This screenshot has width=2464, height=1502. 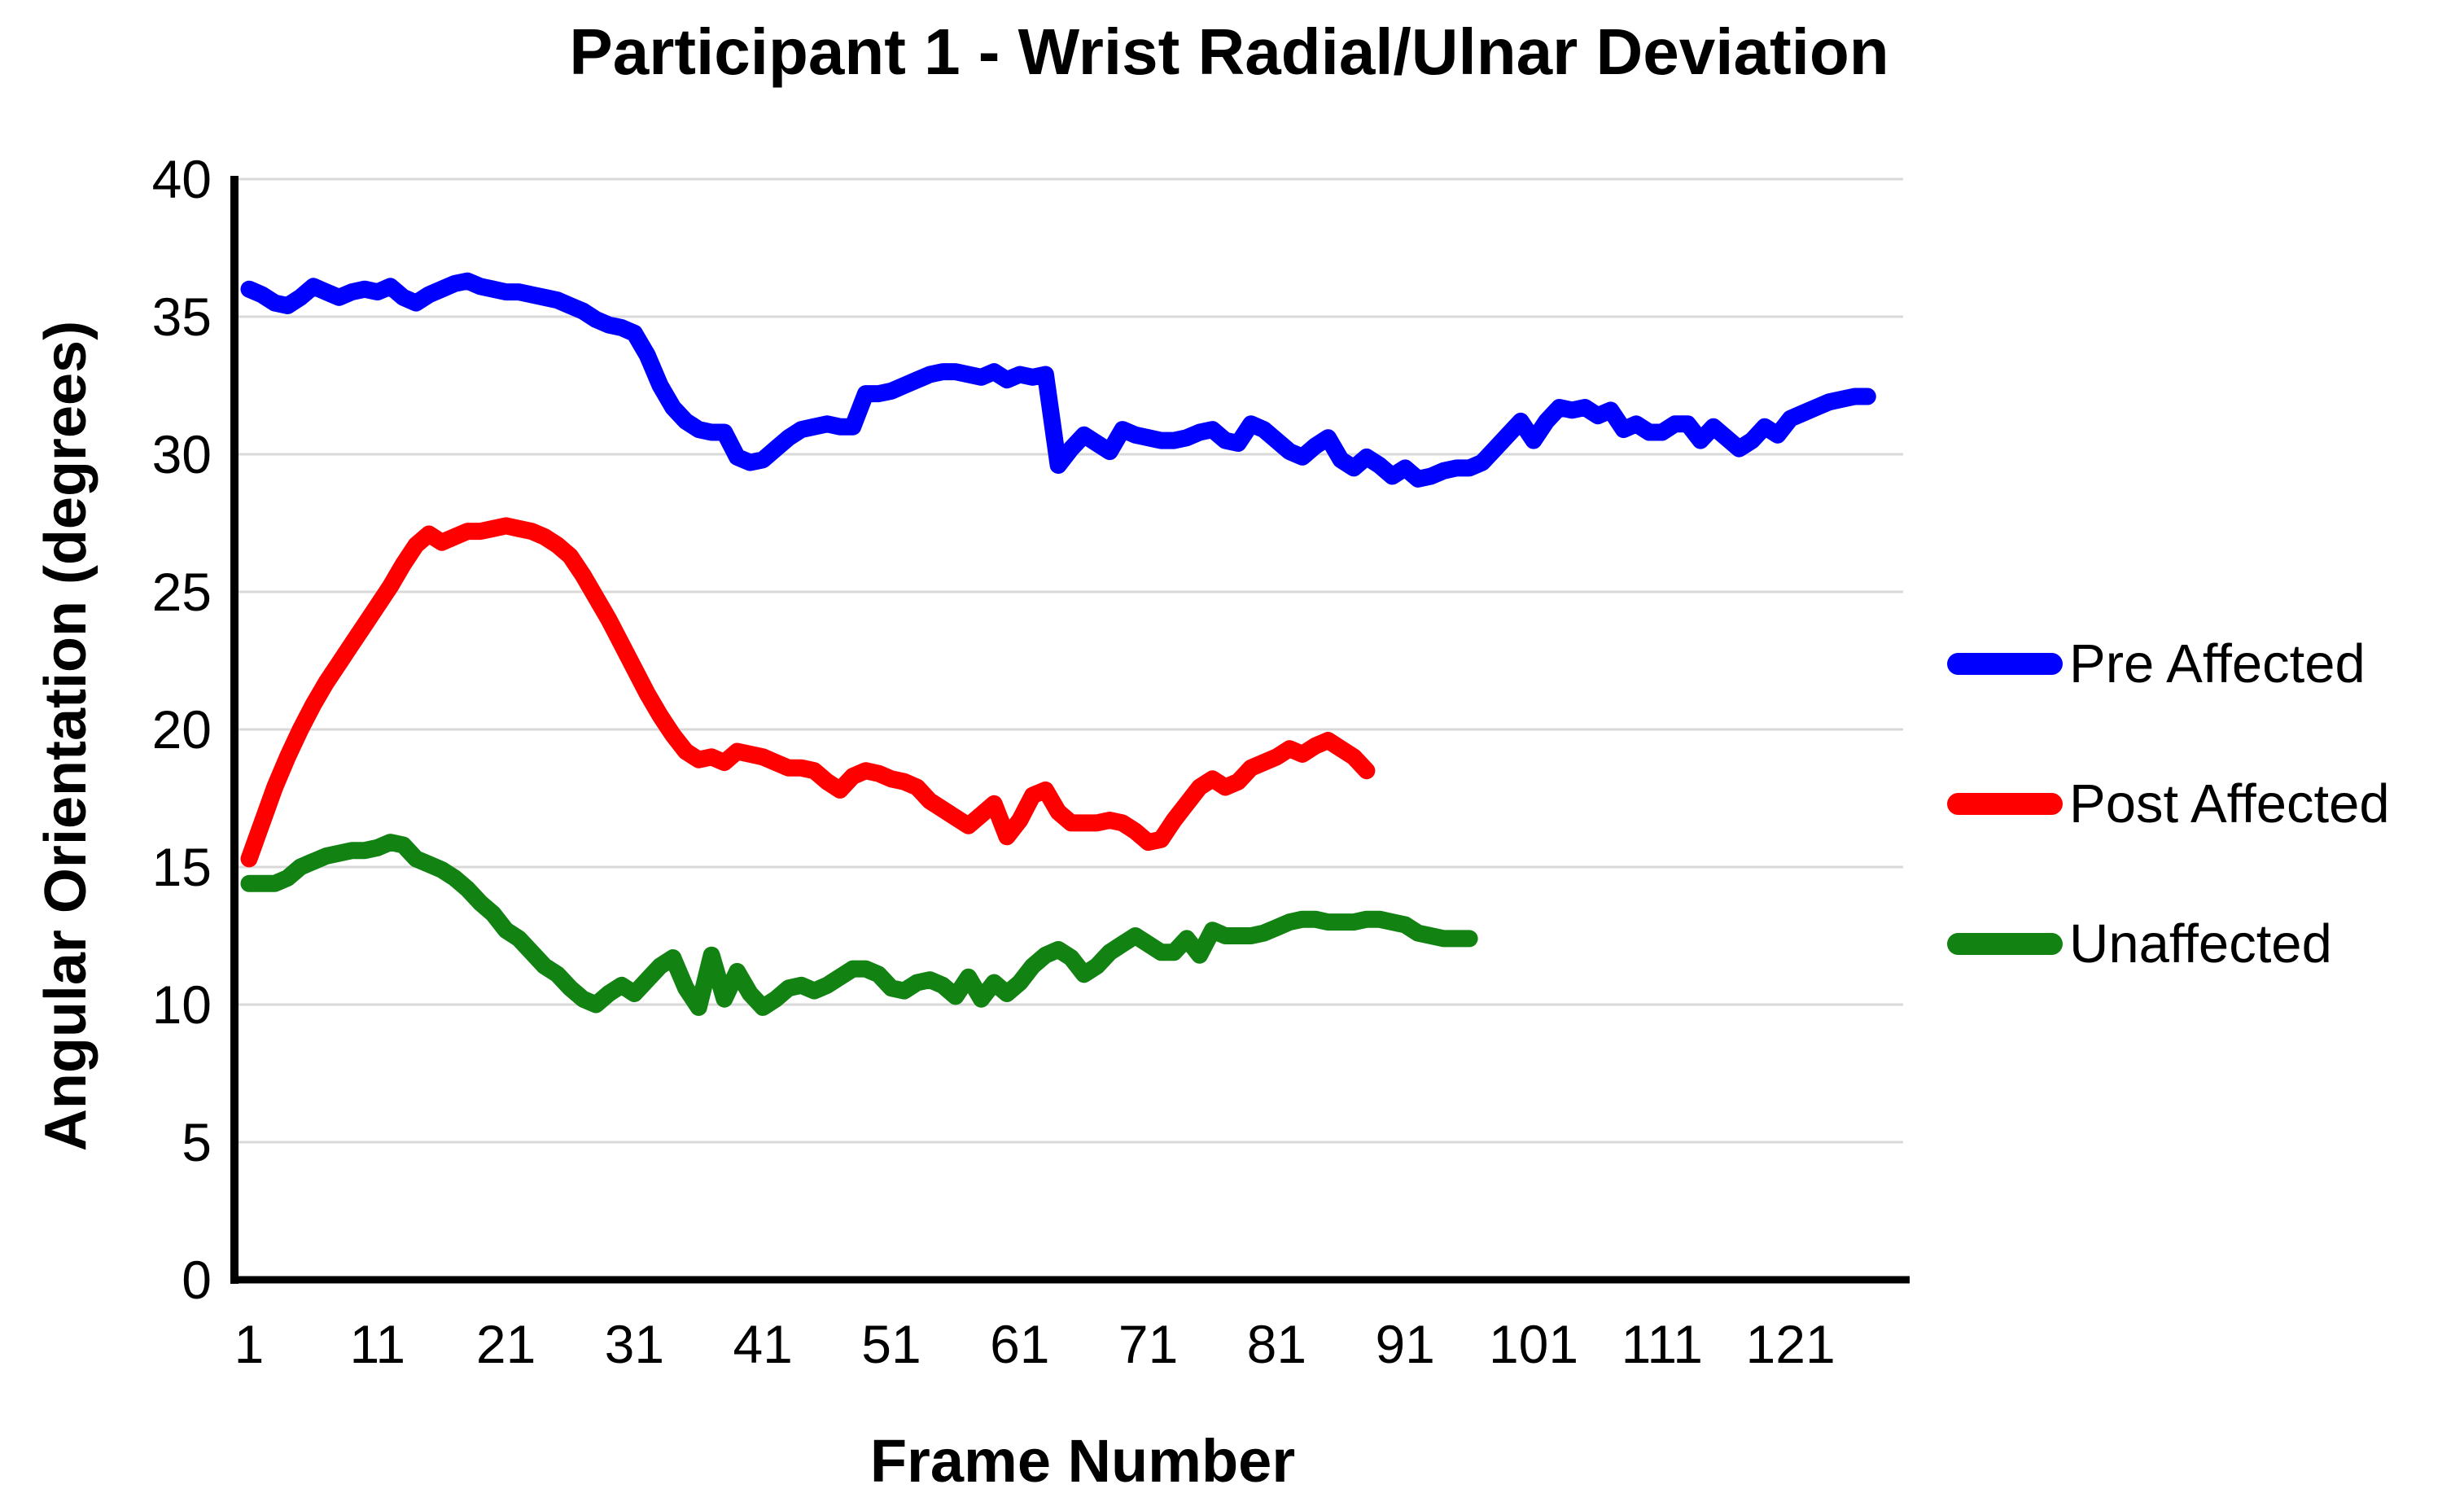 I want to click on x-tick-label: 51, so click(x=891, y=1344).